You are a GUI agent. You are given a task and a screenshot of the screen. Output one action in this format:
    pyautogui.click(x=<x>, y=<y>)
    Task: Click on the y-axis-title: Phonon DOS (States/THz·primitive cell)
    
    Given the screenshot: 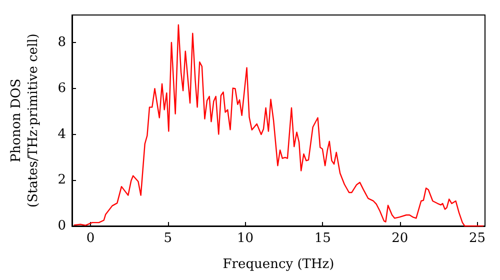 What is the action you would take?
    pyautogui.click(x=25, y=120)
    